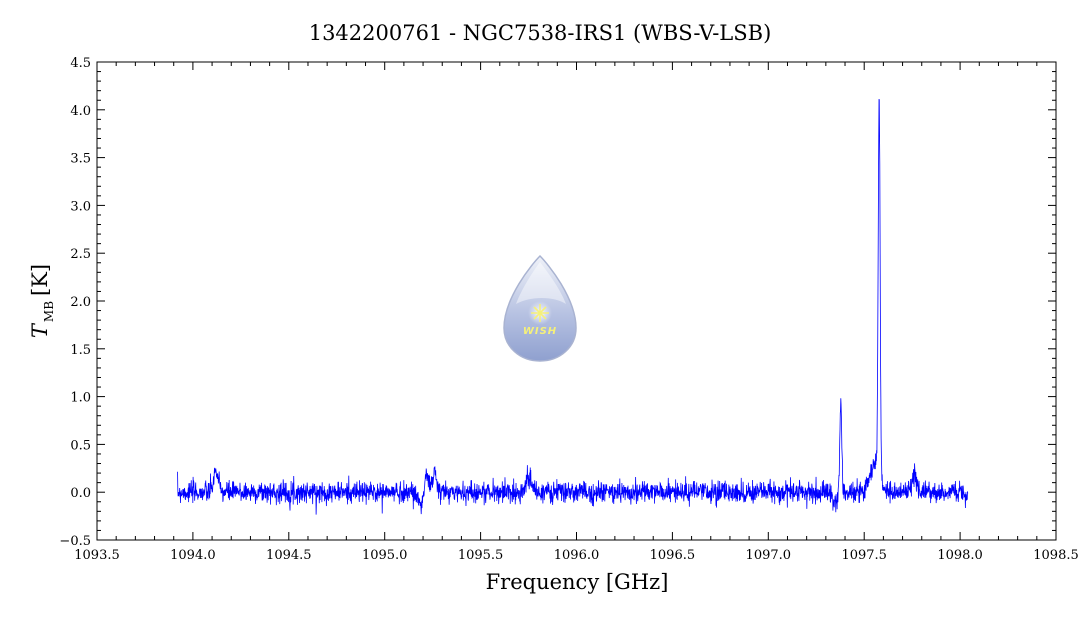 This screenshot has width=1080, height=618. Describe the element at coordinates (80, 398) in the screenshot. I see `y-tick-label: 1.0` at that location.